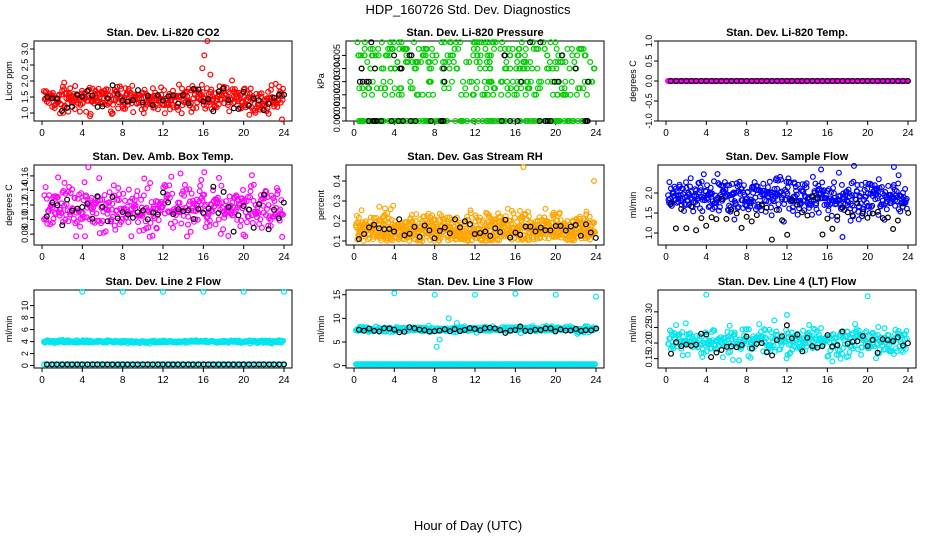 Image resolution: width=936 pixels, height=540 pixels. I want to click on y-tick-label: 0.005, so click(337, 55).